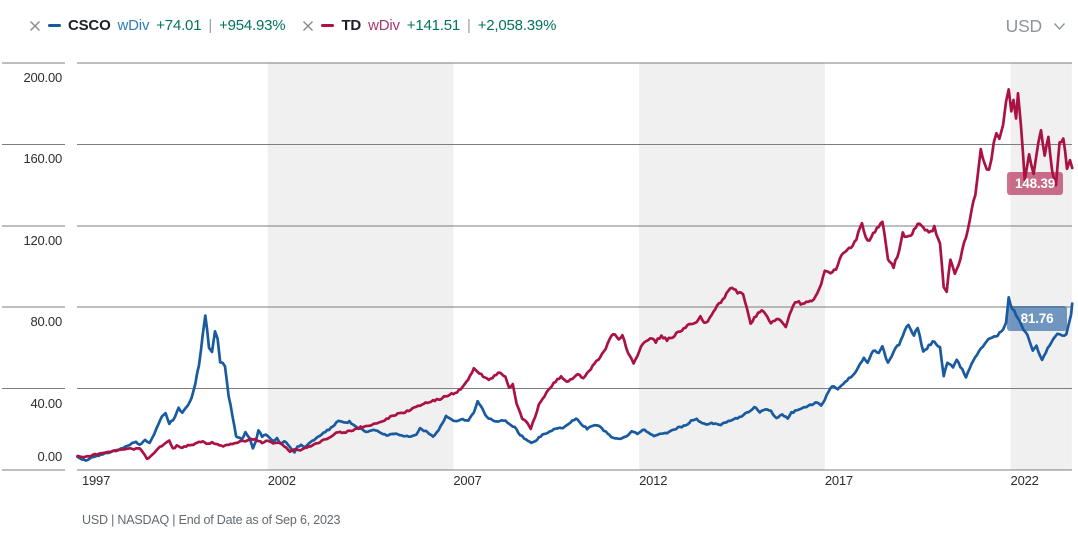 This screenshot has width=1078, height=541. What do you see at coordinates (384, 25) in the screenshot?
I see `td-wdiv-toggle: wDiv` at bounding box center [384, 25].